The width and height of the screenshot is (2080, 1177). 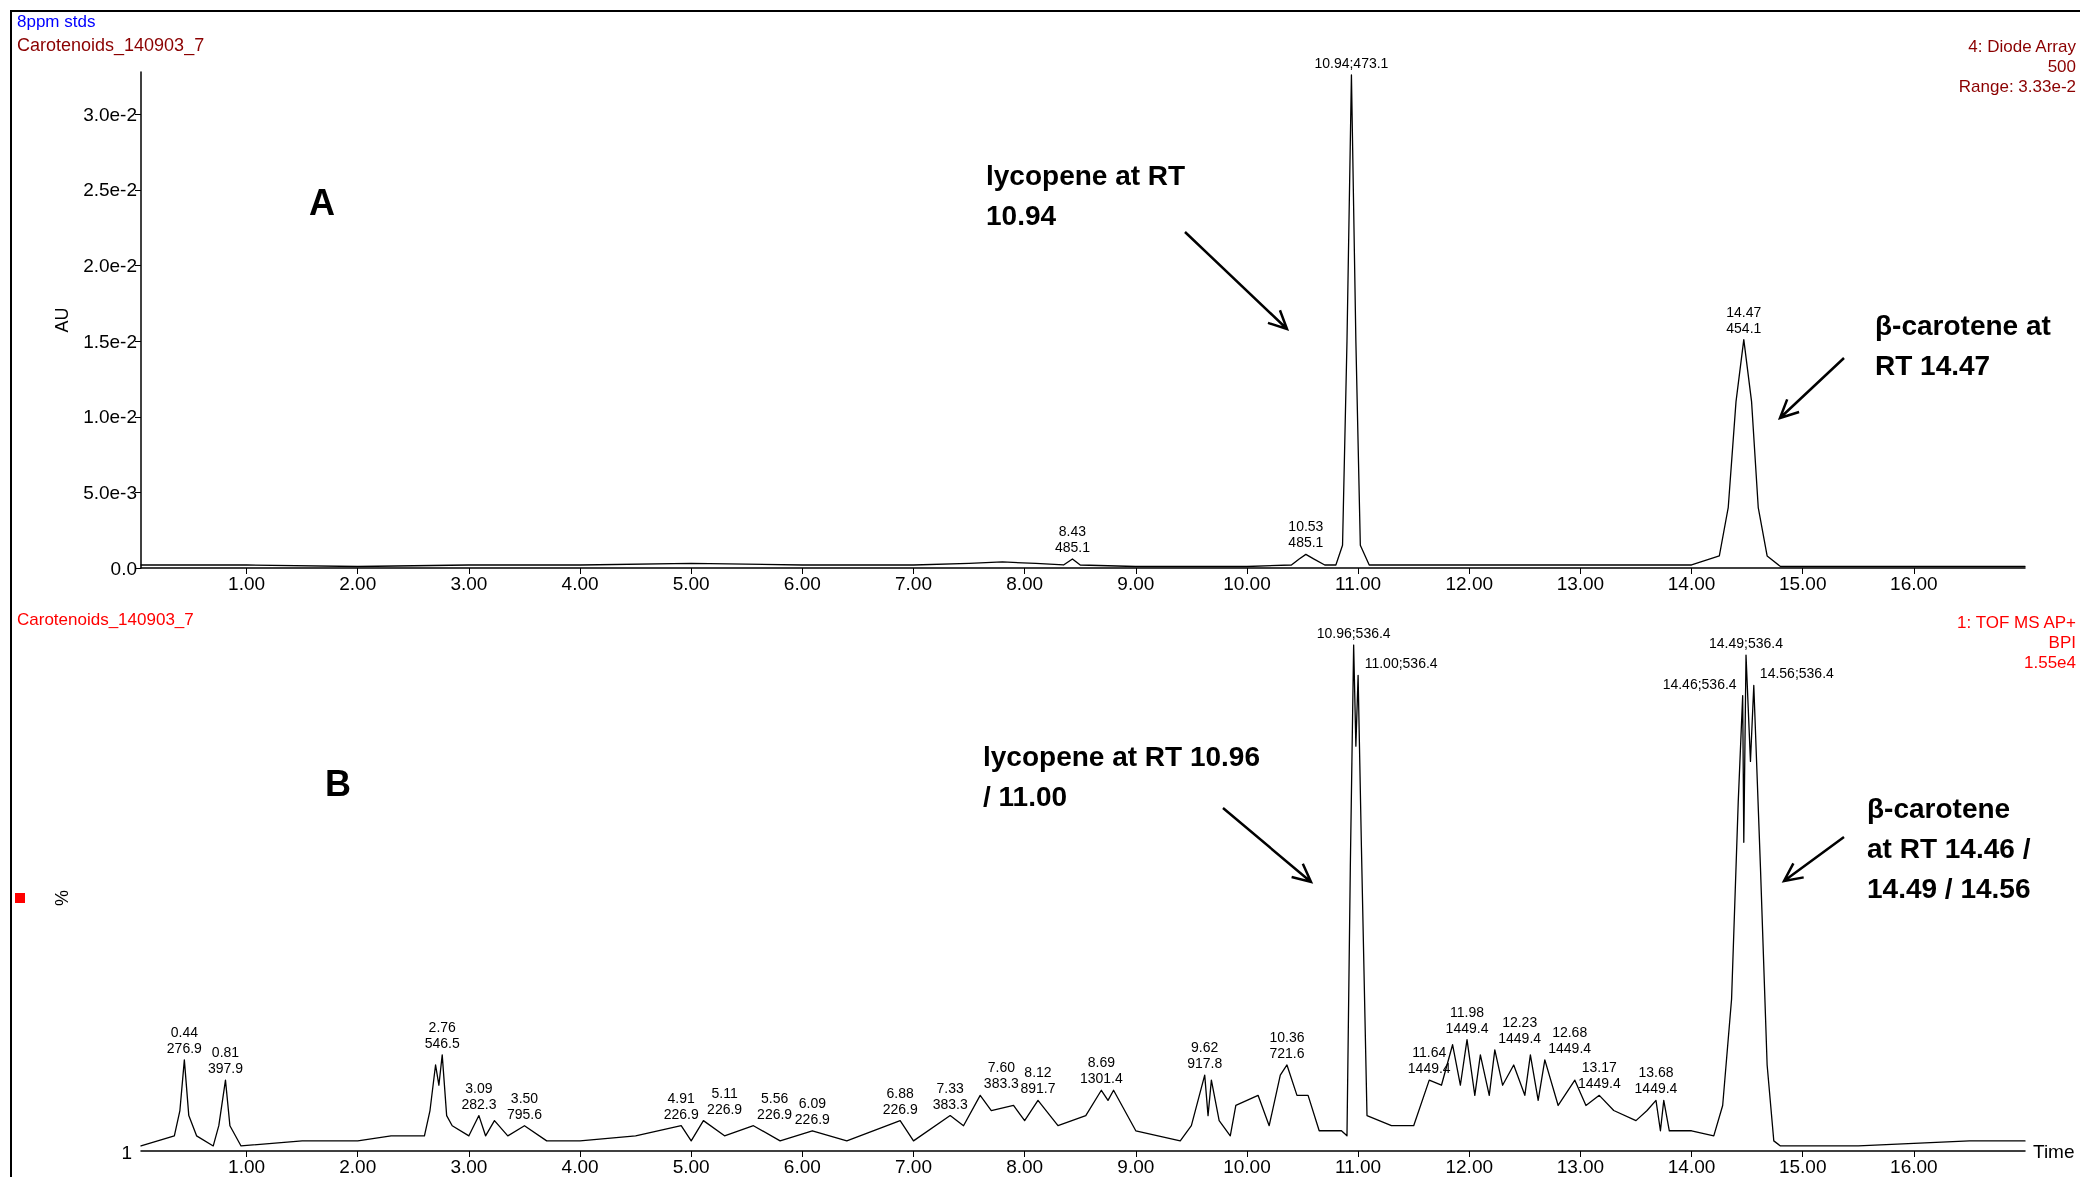 What do you see at coordinates (1401, 663) in the screenshot?
I see `annotation: 11.00;536.4` at bounding box center [1401, 663].